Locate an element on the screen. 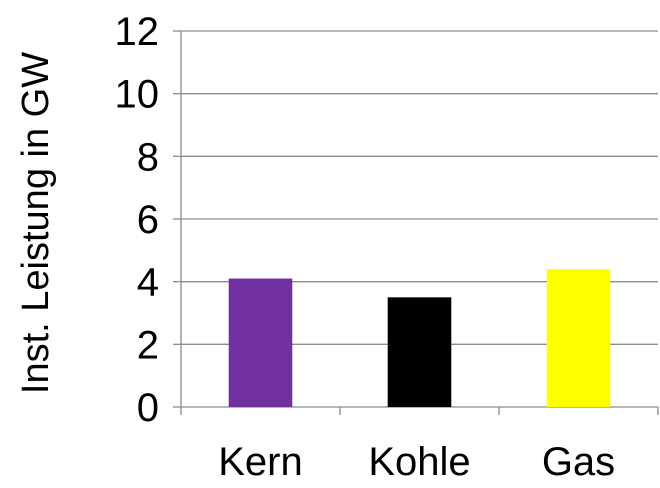 This screenshot has height=488, width=660. bar-kern is located at coordinates (260, 342).